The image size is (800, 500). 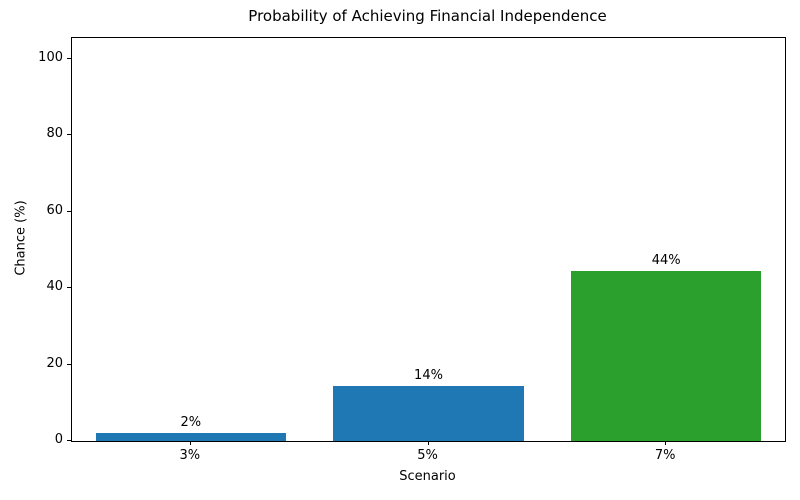 I want to click on bar-value-label: 2%, so click(x=191, y=423).